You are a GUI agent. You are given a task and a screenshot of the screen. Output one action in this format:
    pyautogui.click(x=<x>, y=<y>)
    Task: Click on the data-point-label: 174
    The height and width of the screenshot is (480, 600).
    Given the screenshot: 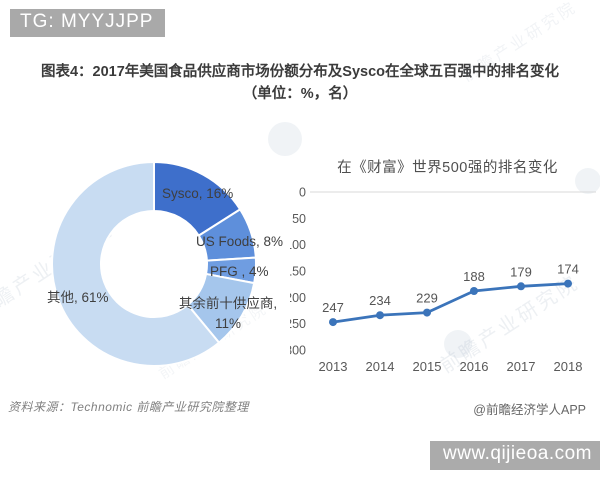 What is the action you would take?
    pyautogui.click(x=568, y=269)
    